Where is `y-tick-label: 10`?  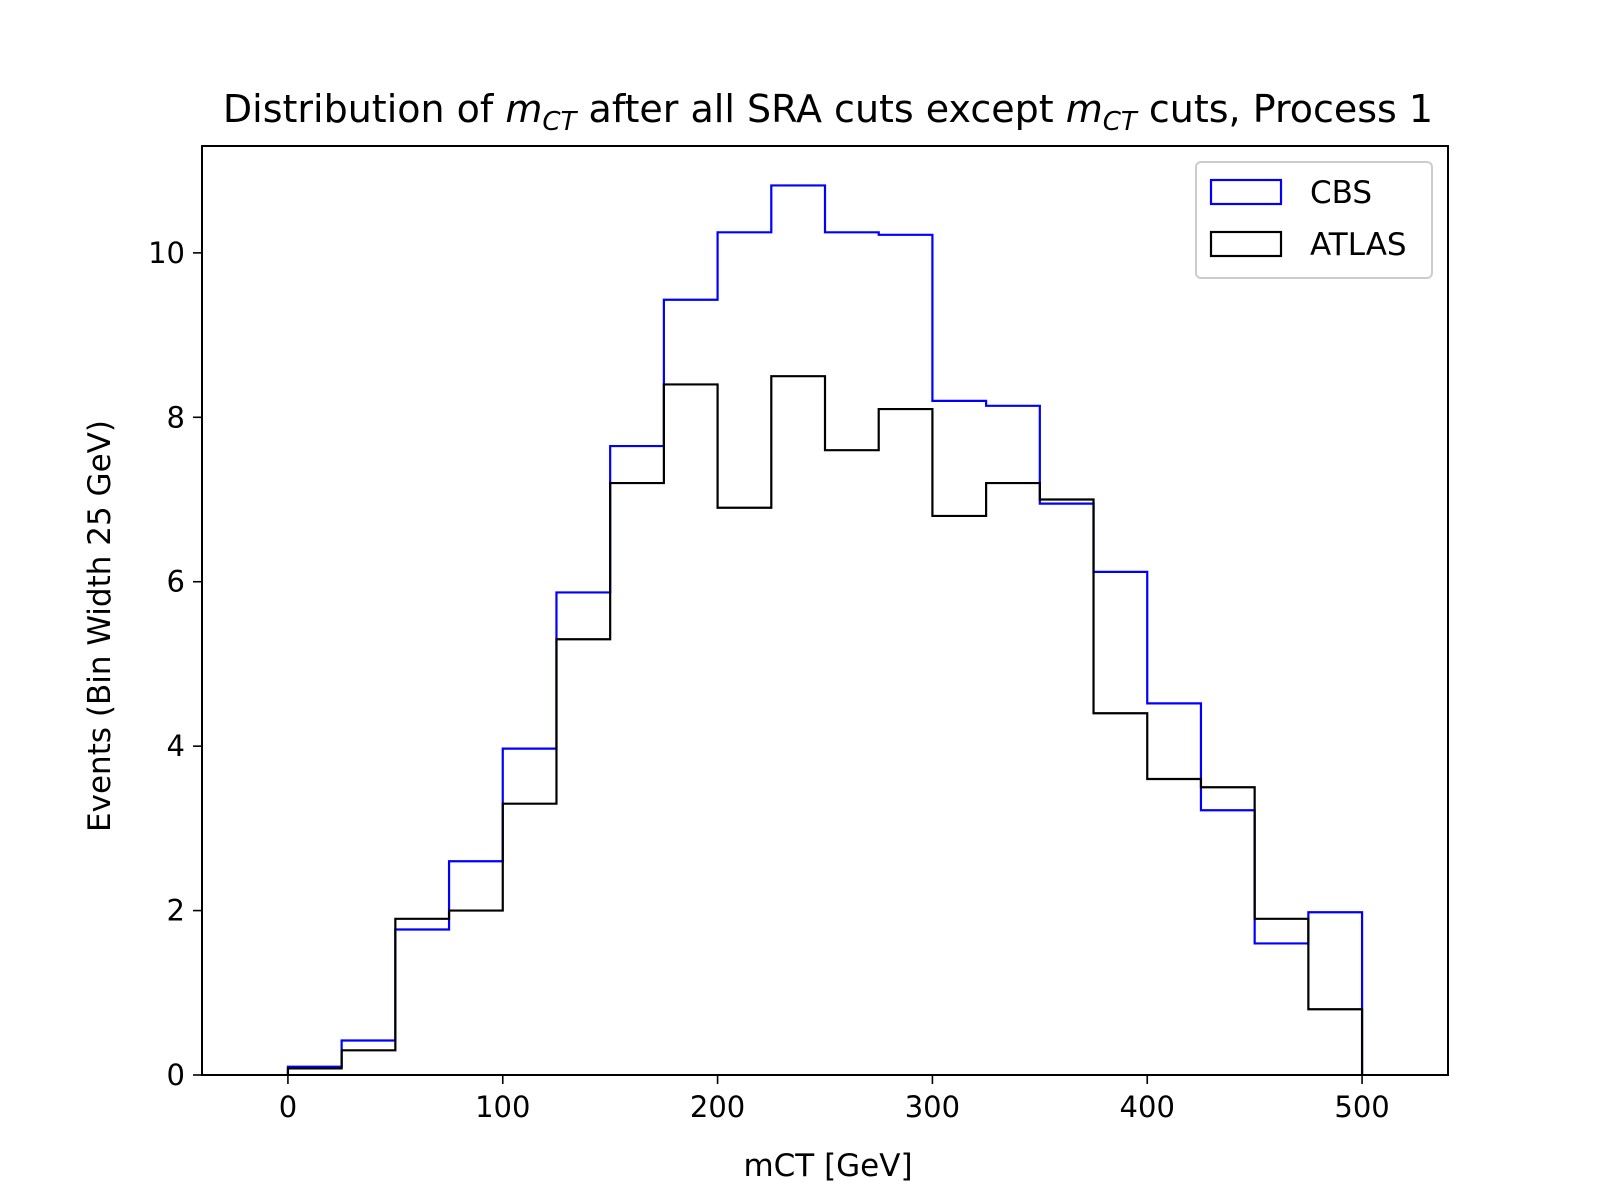
y-tick-label: 10 is located at coordinates (166, 253).